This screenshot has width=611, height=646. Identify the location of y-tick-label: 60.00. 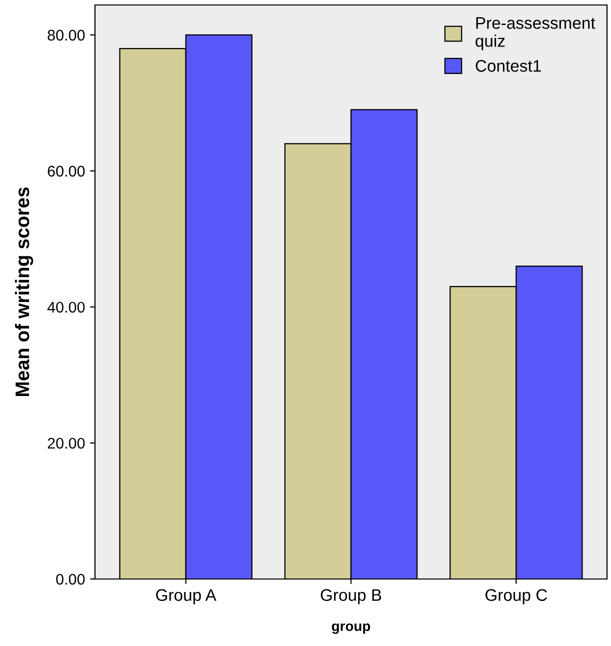
(66, 171).